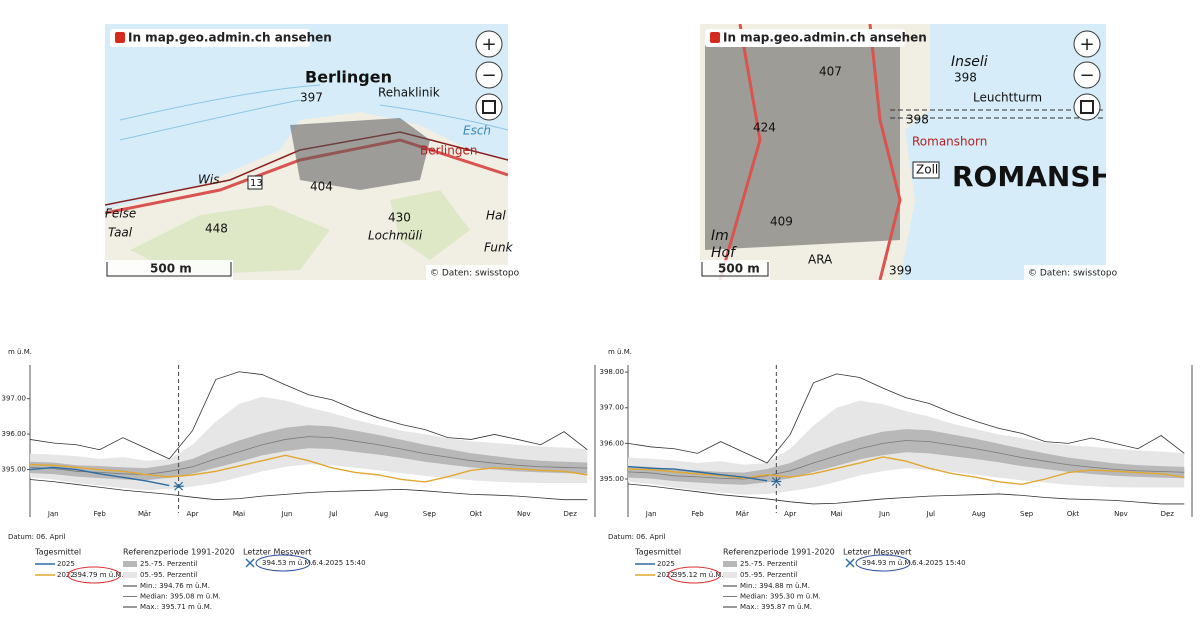 This screenshot has height=618, width=1200. Describe the element at coordinates (313, 112) in the screenshot. I see `depth-lines` at that location.